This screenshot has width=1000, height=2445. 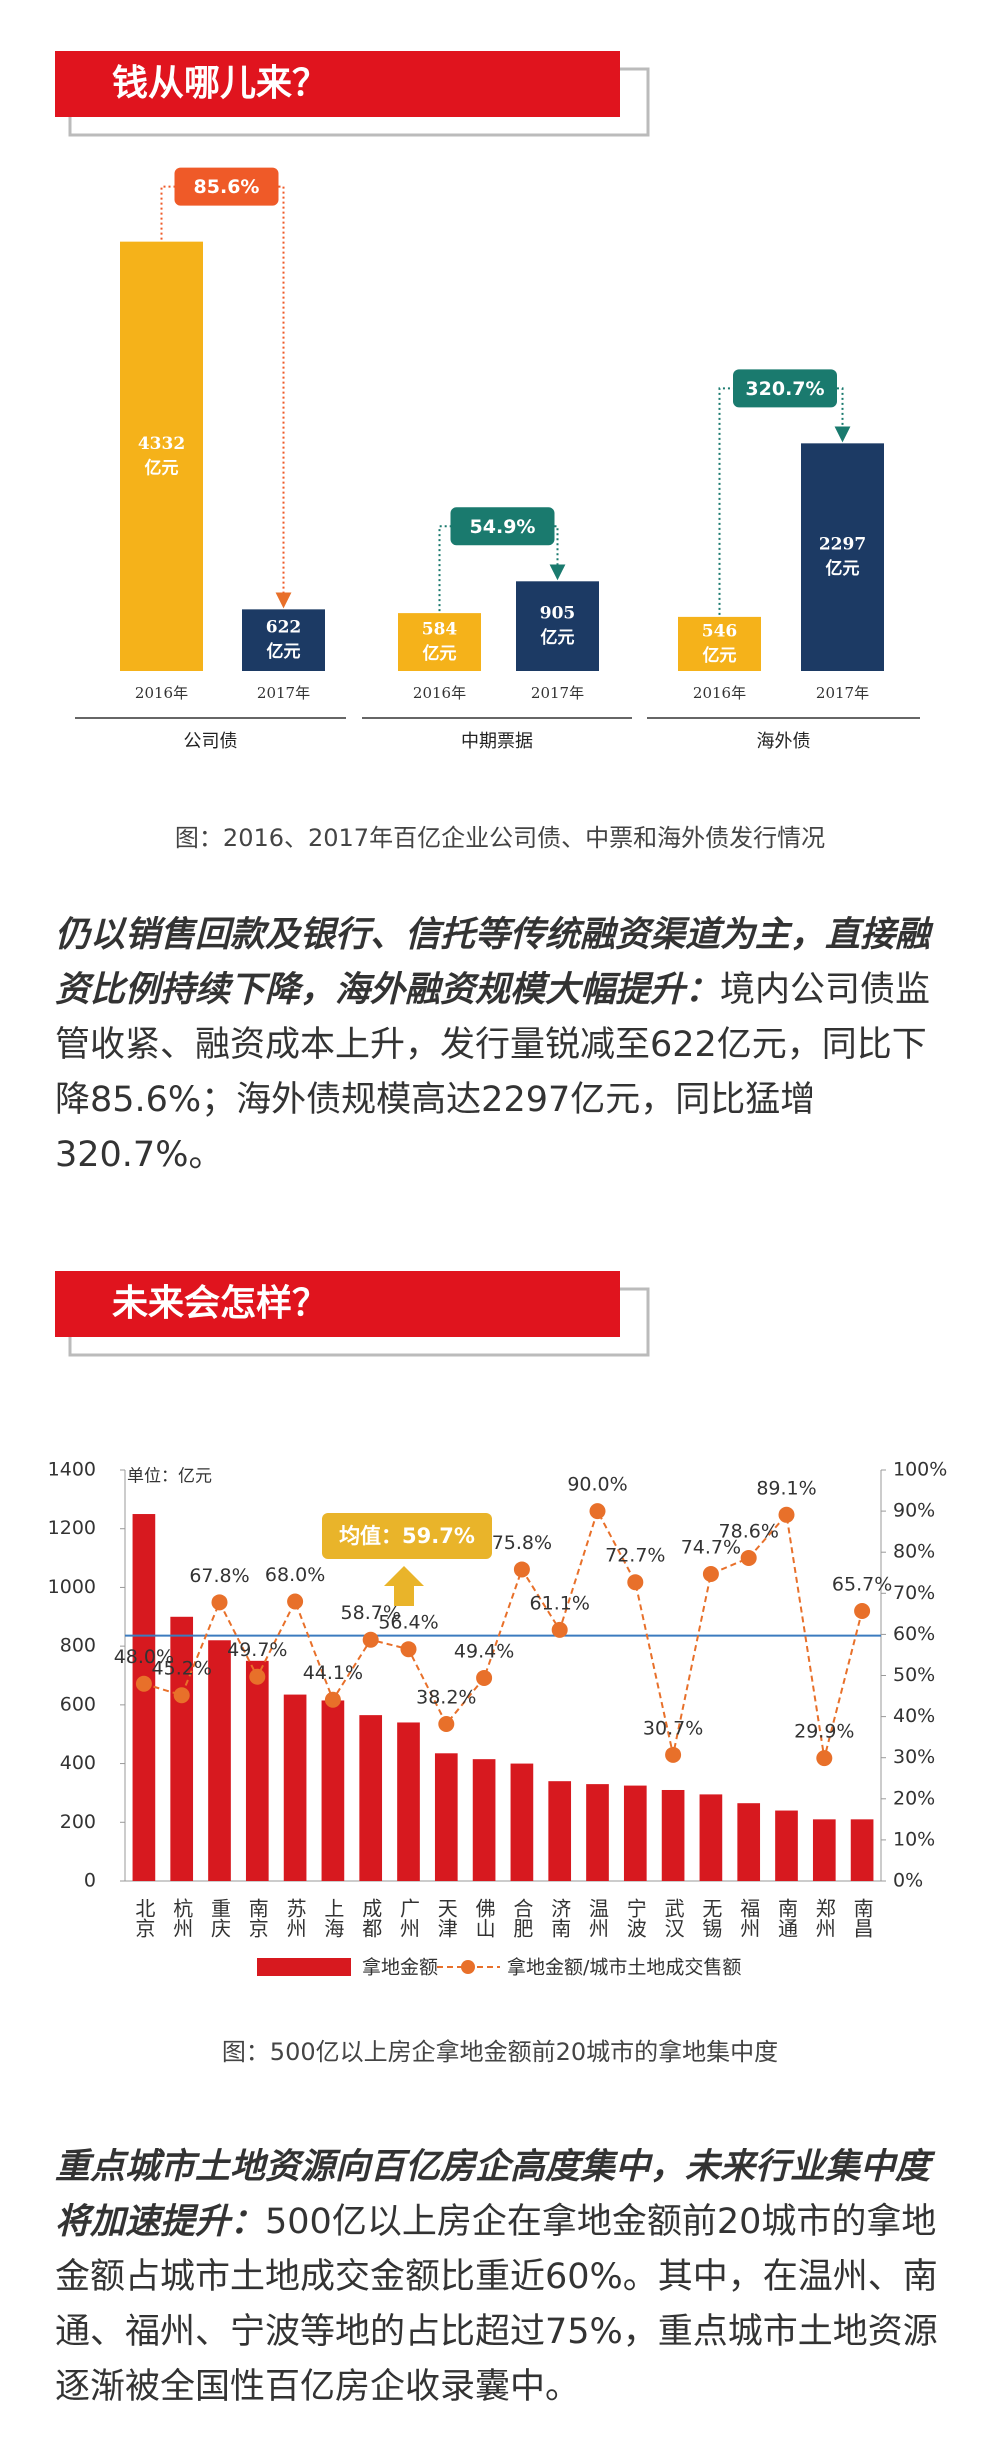 I want to click on x-tick-label: 重庆, so click(x=220, y=1918).